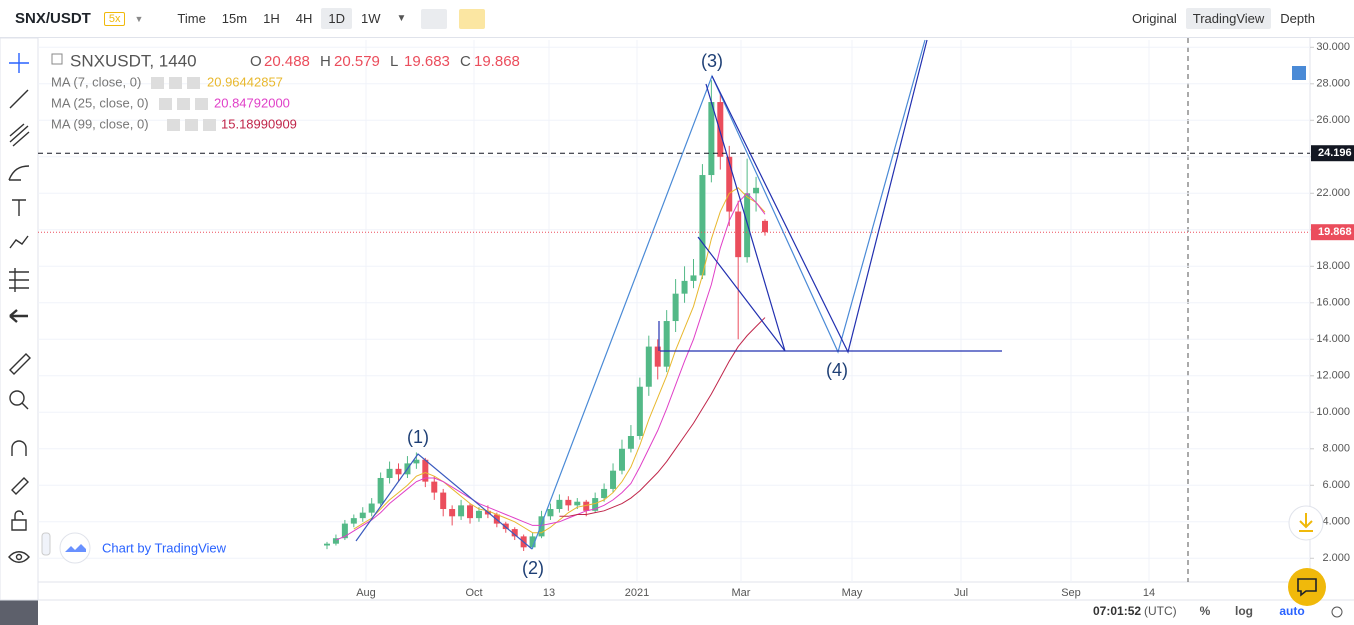 The image size is (1354, 625). What do you see at coordinates (1299, 73) in the screenshot?
I see `scroll-button` at bounding box center [1299, 73].